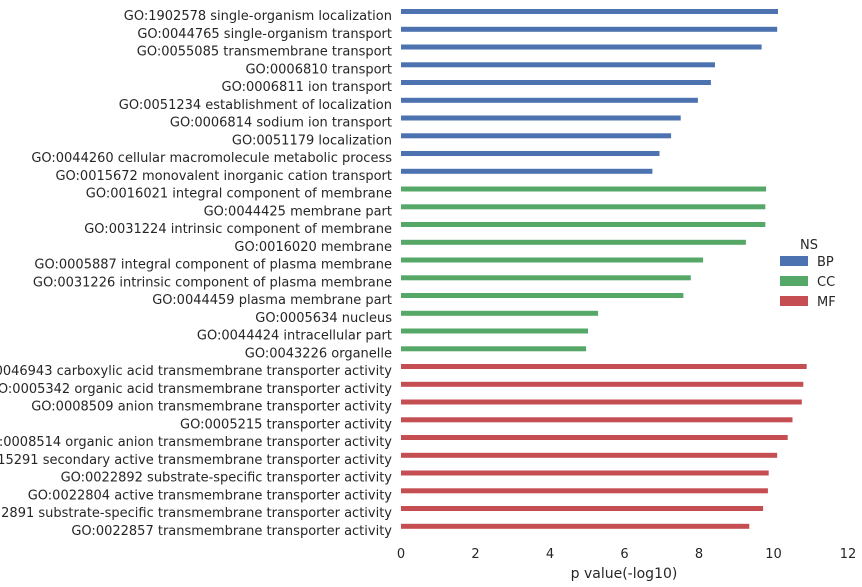 Image resolution: width=862 pixels, height=587 pixels. What do you see at coordinates (313, 247) in the screenshot?
I see `category-label: GO:0016020 membrane` at bounding box center [313, 247].